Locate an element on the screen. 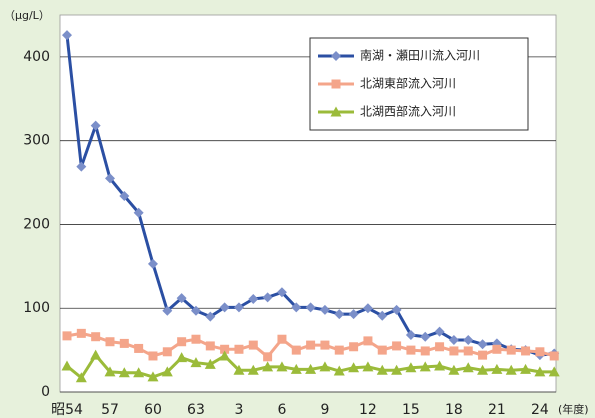 The width and height of the screenshot is (595, 418). legend-label: 北湖東部流入河川 is located at coordinates (408, 83).